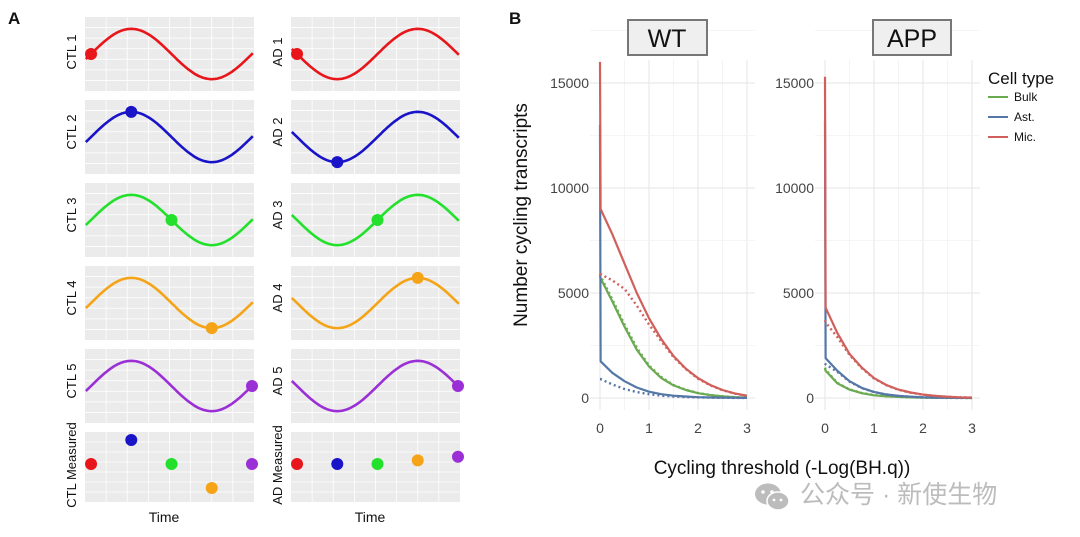 The image size is (1080, 537). What do you see at coordinates (169, 386) in the screenshot?
I see `ctl-5-curve` at bounding box center [169, 386].